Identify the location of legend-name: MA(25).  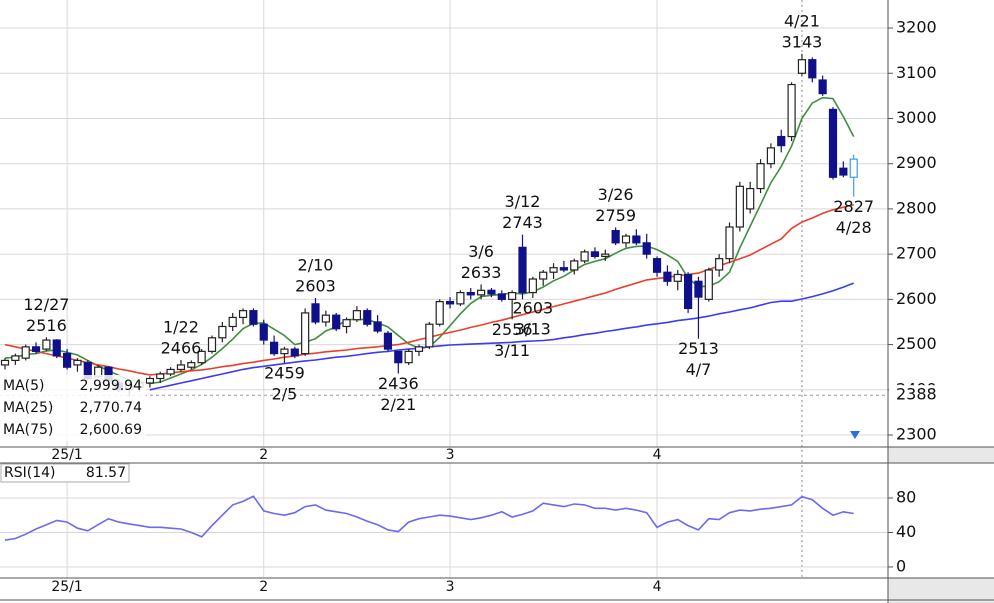
(28, 408).